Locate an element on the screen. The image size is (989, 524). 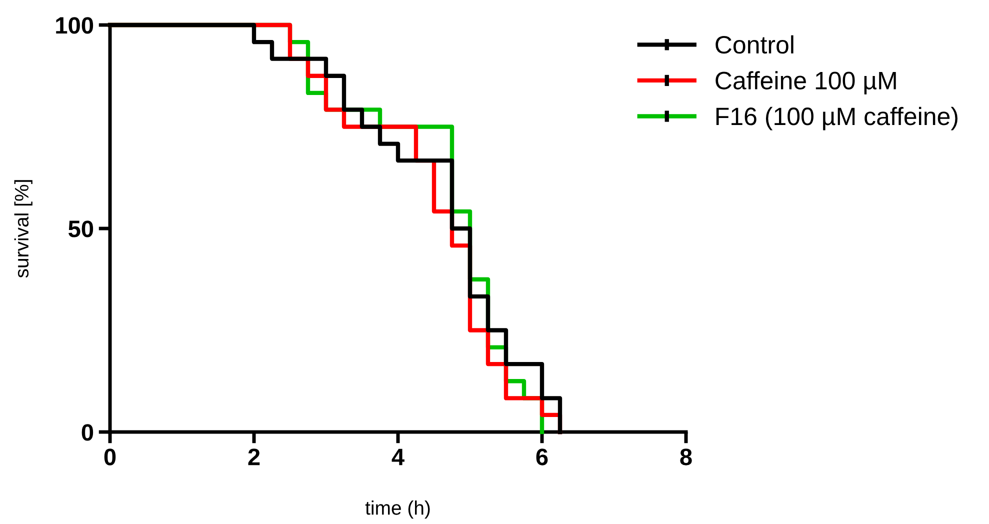
x-tick-label: 6 is located at coordinates (542, 457).